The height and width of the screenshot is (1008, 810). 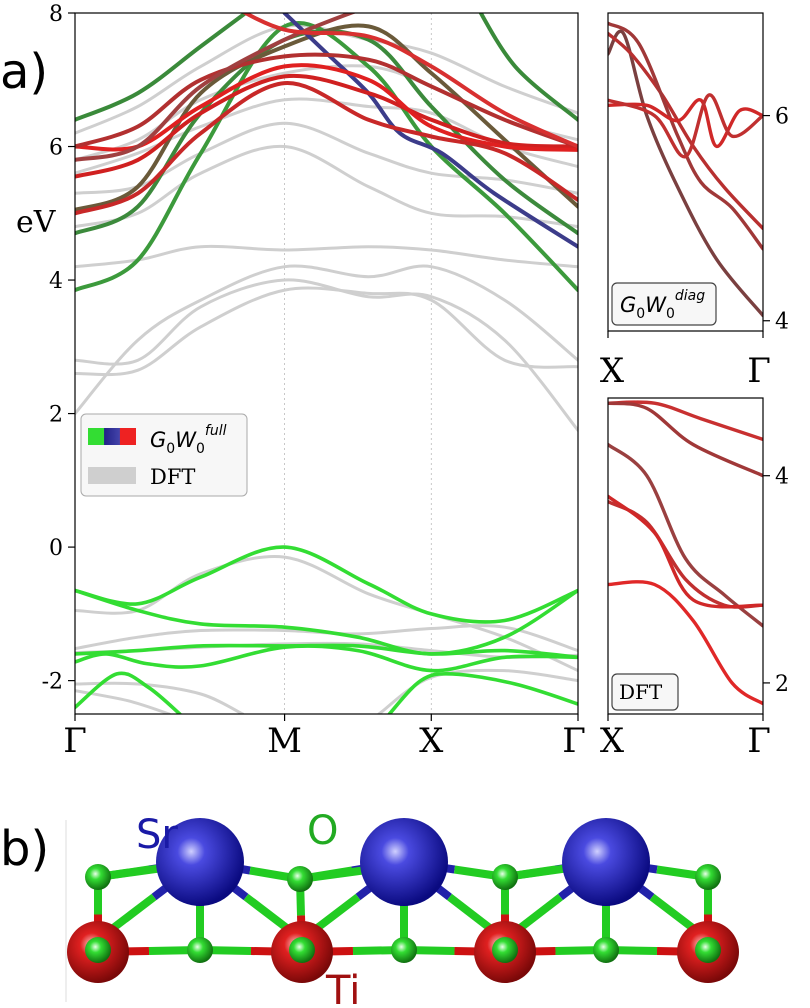 I want to click on atom-label-sr: Sr, so click(x=157, y=835).